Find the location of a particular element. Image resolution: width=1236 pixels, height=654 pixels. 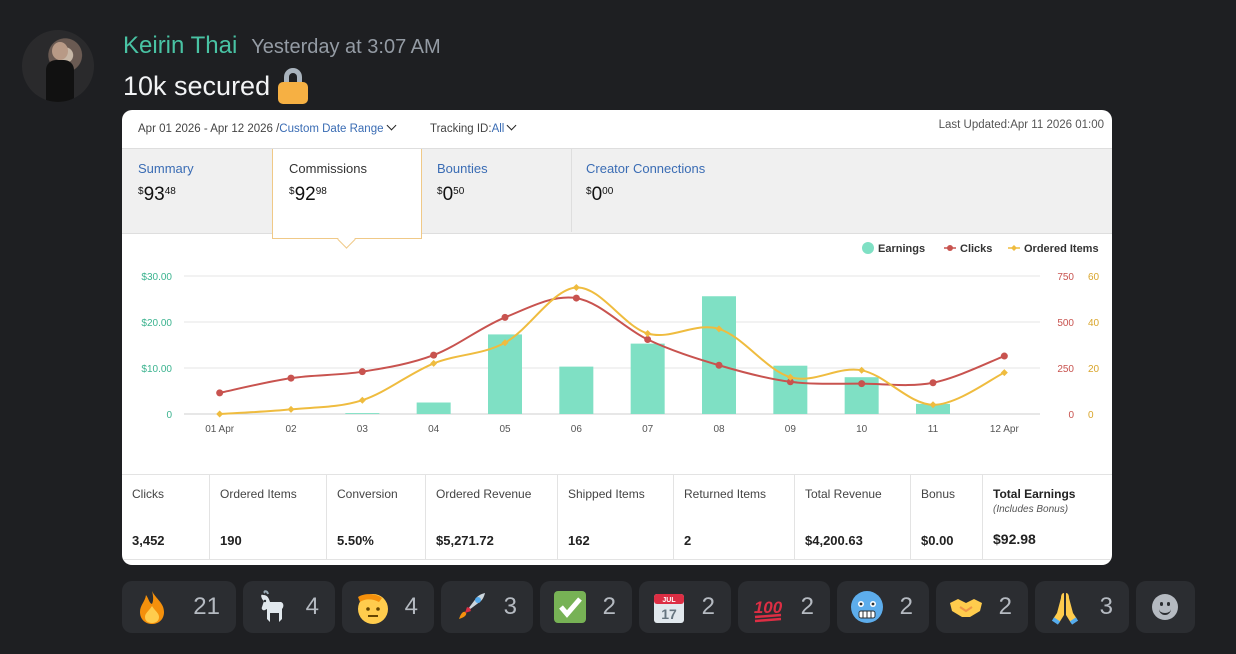

x-tick-label: 07 is located at coordinates (648, 429).